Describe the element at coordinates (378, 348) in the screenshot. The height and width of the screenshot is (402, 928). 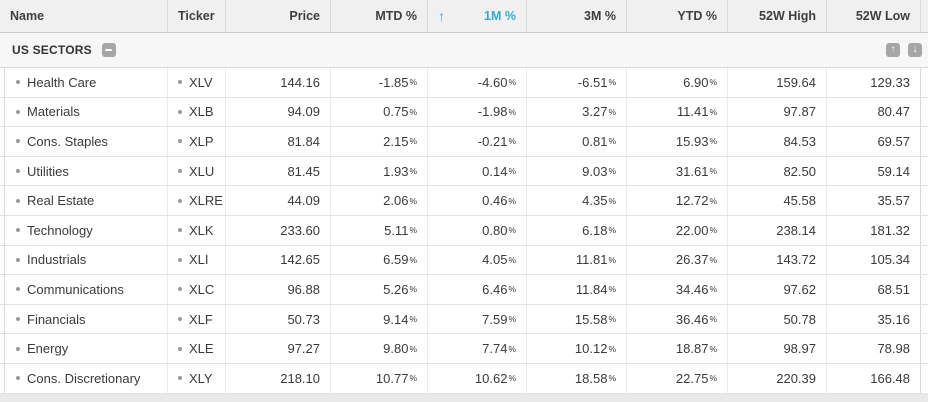
I see `percent-cell: 9.80%` at that location.